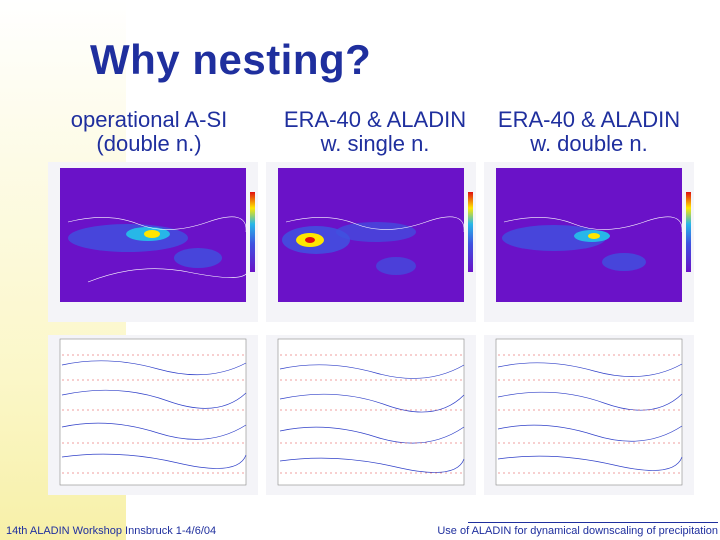  What do you see at coordinates (375, 235) in the screenshot?
I see `precip-map-single-nesting-image` at bounding box center [375, 235].